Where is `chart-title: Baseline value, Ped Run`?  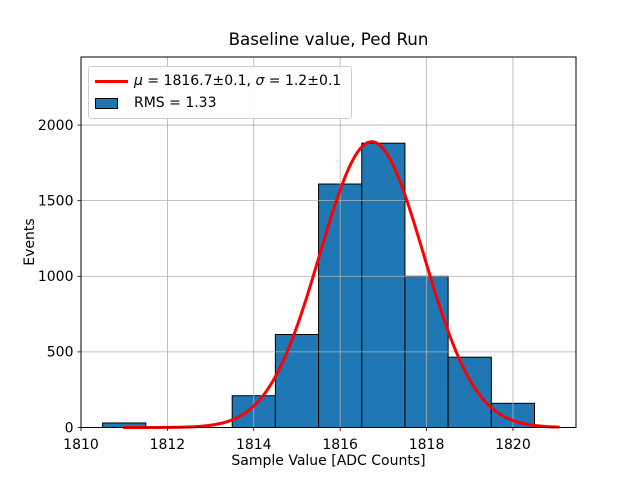 chart-title: Baseline value, Ped Run is located at coordinates (328, 39).